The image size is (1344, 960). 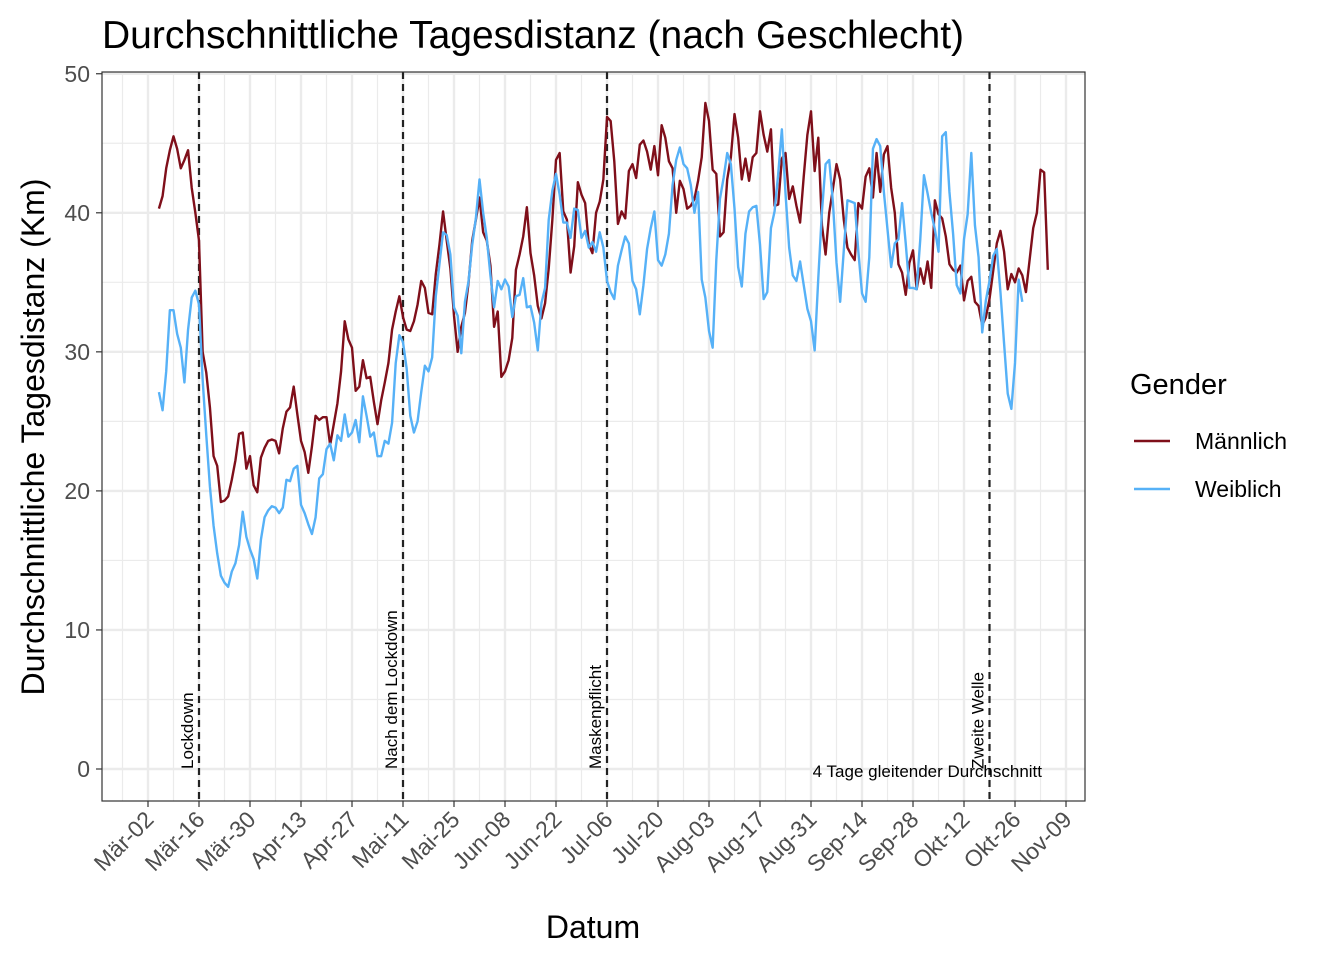 What do you see at coordinates (1178, 385) in the screenshot?
I see `legend-title: Gender` at bounding box center [1178, 385].